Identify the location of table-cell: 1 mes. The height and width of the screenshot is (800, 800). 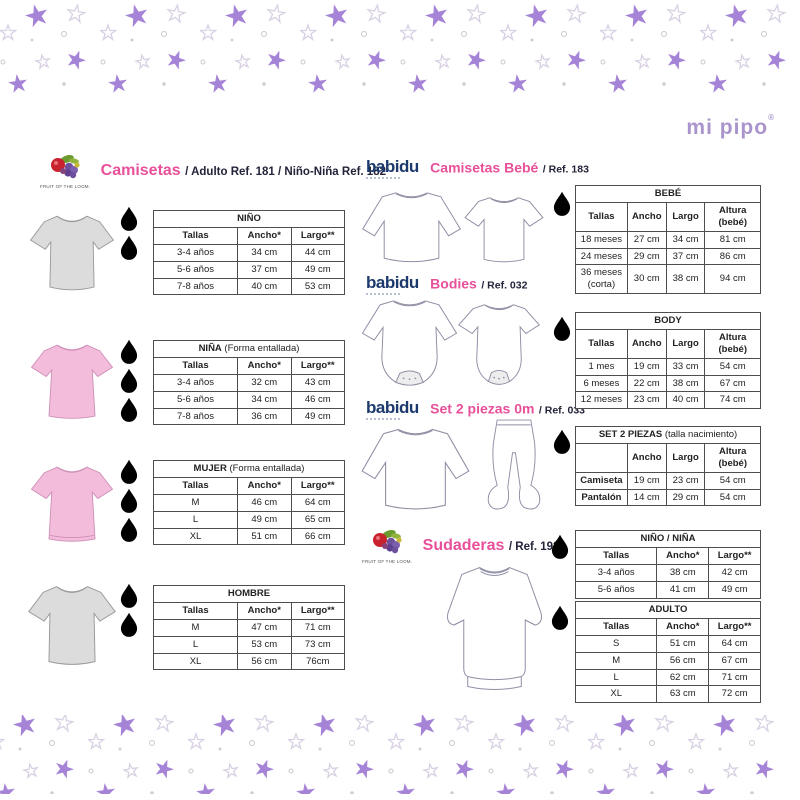
(601, 366).